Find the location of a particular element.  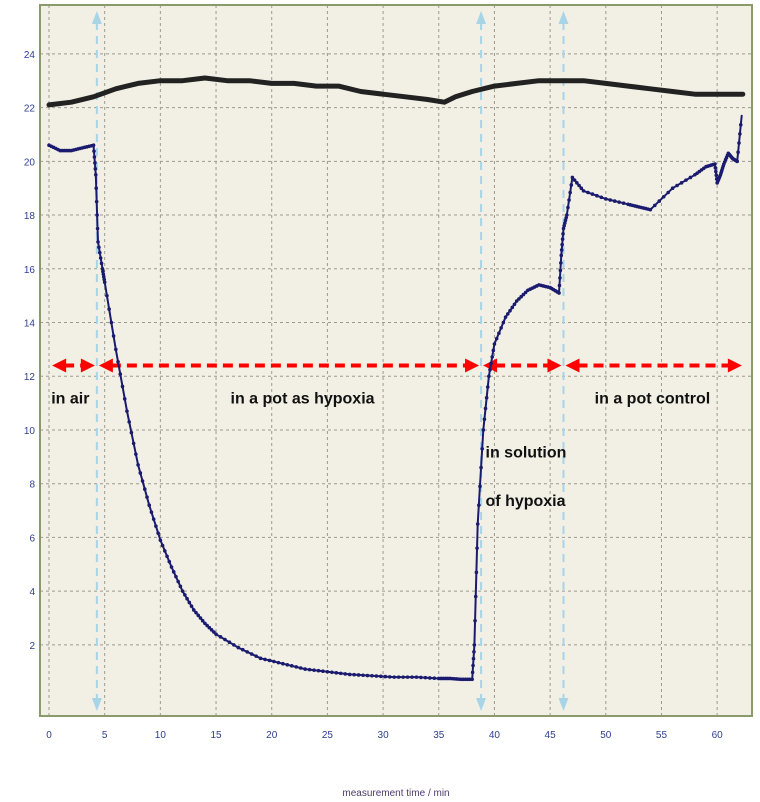

y-tick-label: 8 is located at coordinates (32, 485).